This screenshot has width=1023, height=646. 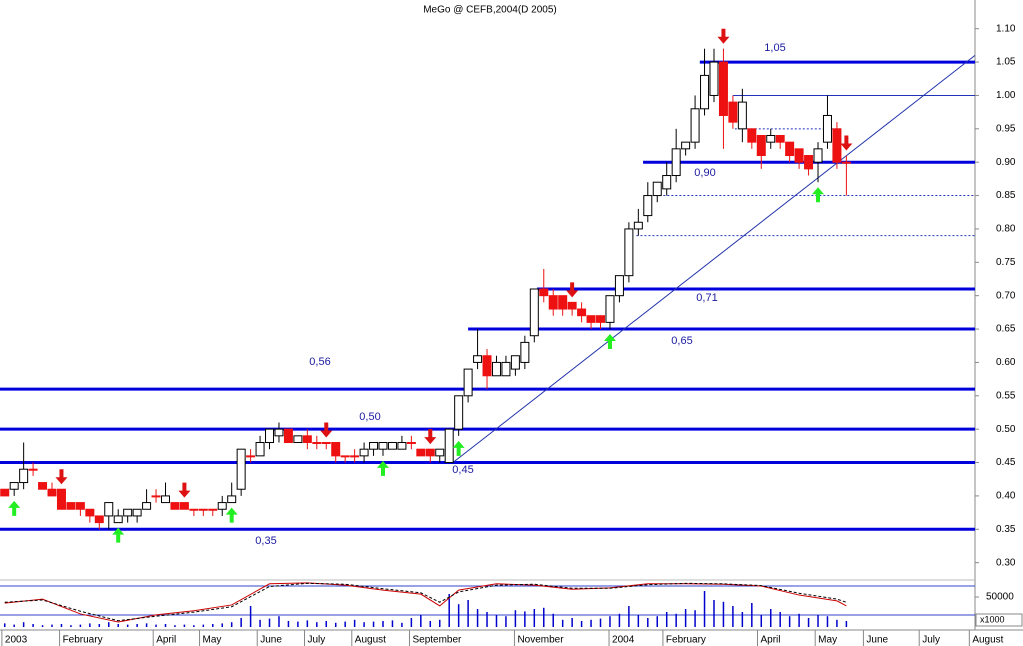 I want to click on level-label: 0,90, so click(x=704, y=173).